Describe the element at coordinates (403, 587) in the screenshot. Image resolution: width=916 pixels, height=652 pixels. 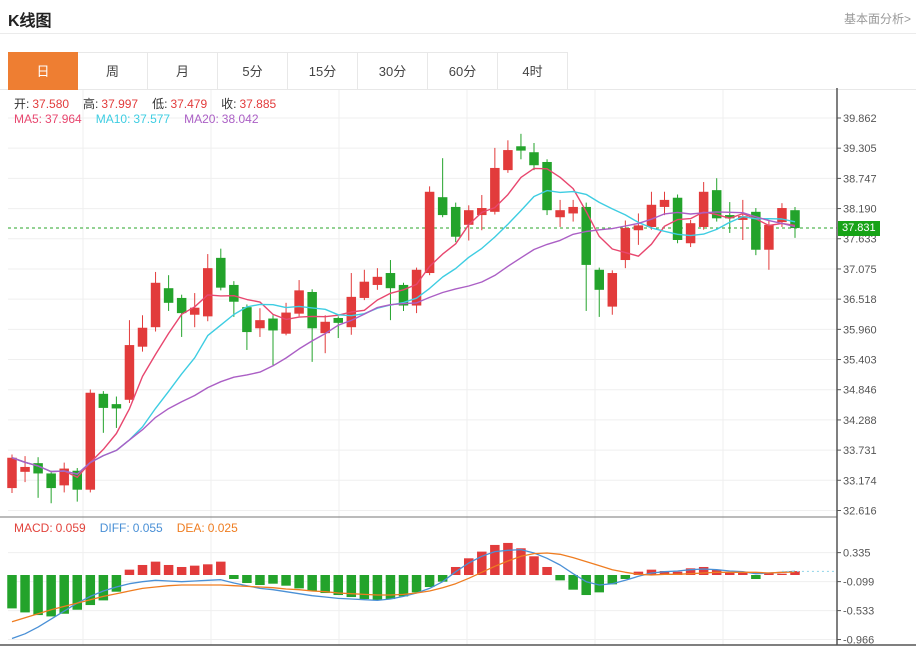
I see `dea-line` at that location.